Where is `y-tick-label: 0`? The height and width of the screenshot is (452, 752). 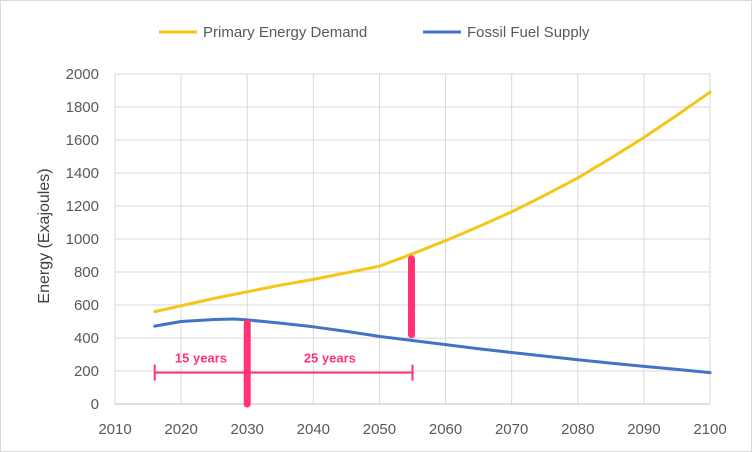
y-tick-label: 0 is located at coordinates (95, 404).